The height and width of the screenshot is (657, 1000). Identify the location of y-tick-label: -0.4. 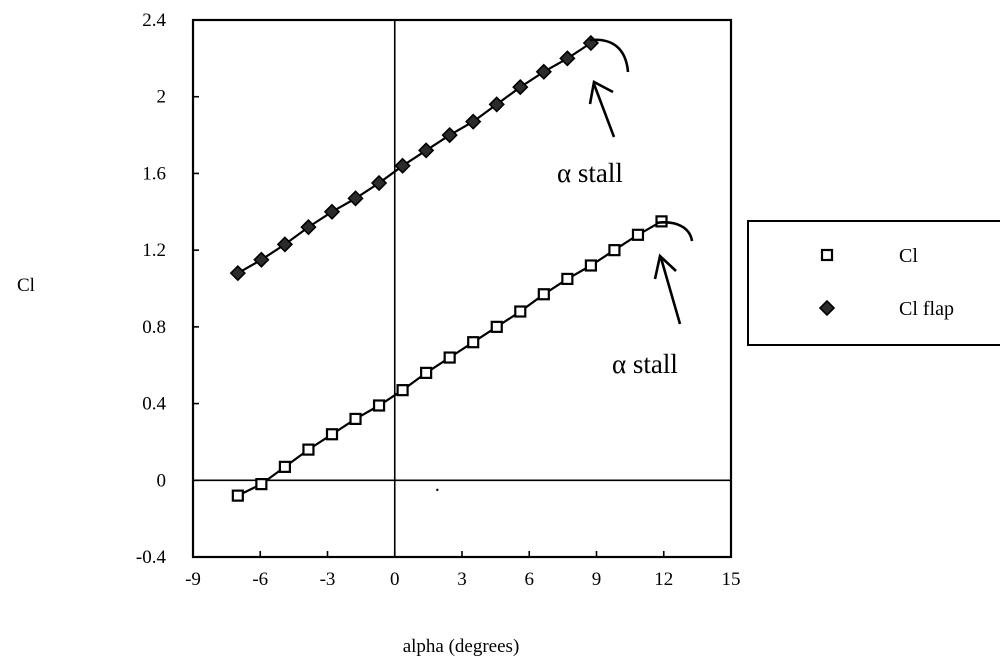
(151, 557).